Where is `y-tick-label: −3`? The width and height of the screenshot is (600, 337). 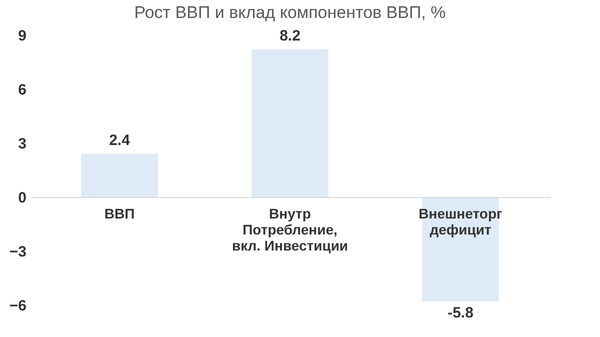 y-tick-label: −3 is located at coordinates (17, 252).